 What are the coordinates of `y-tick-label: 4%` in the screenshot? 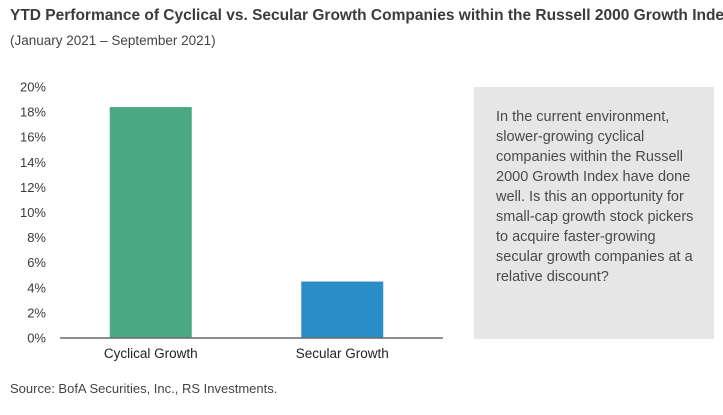 It's located at (36, 287).